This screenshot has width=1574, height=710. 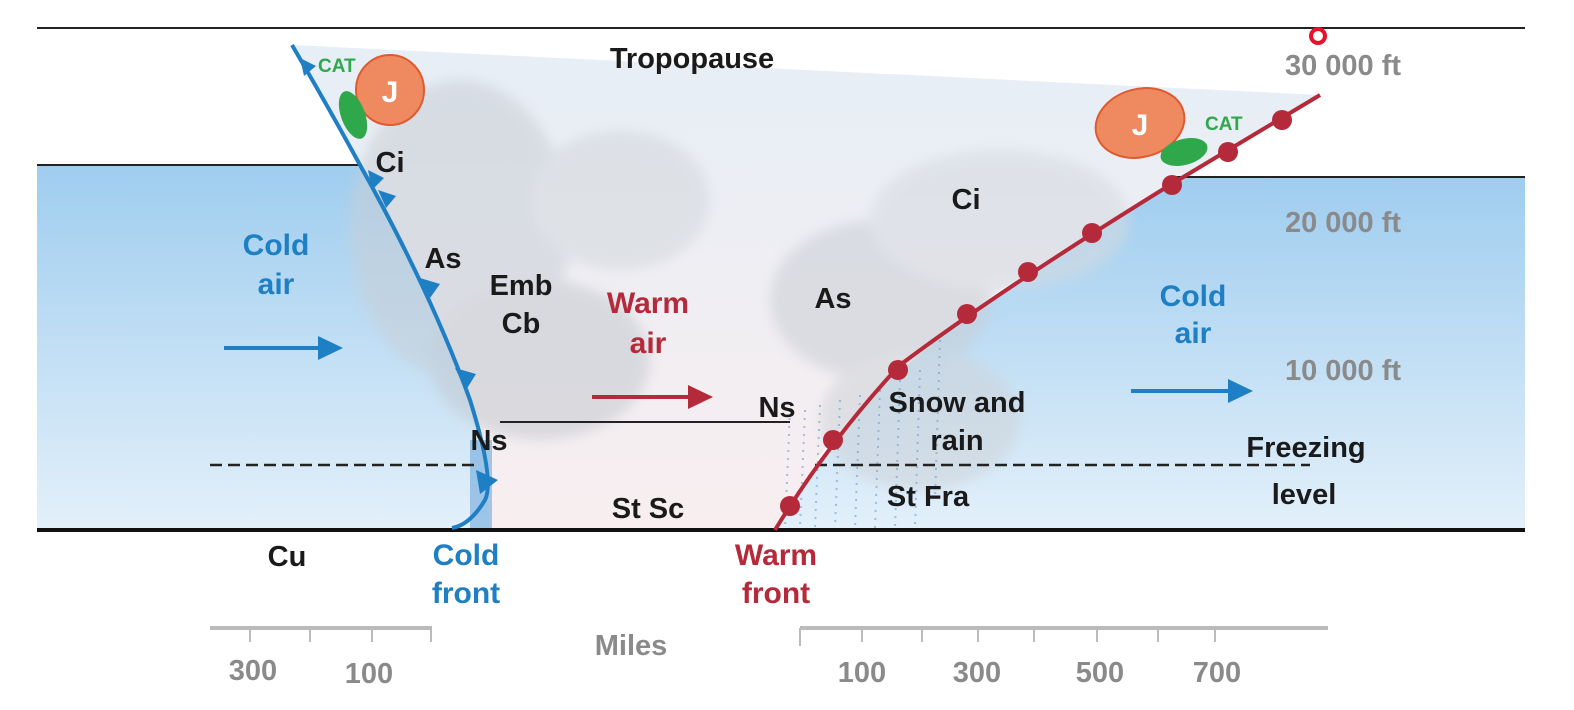 What do you see at coordinates (1343, 371) in the screenshot?
I see `altitude-10000-label: 10 000 ft` at bounding box center [1343, 371].